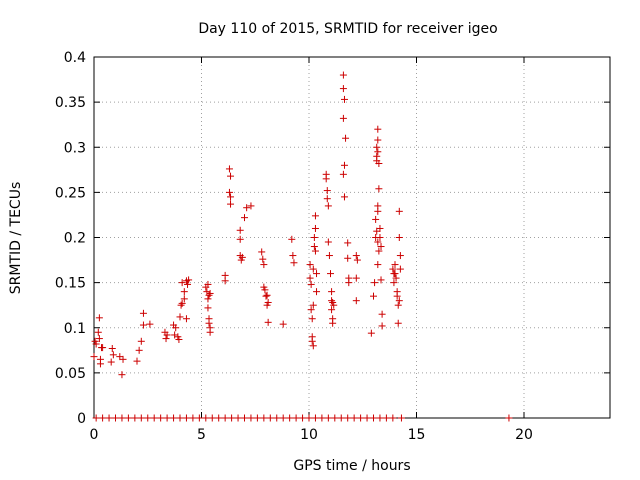 This screenshot has width=640, height=480. I want to click on y-tick-label: 0.05, so click(70, 374).